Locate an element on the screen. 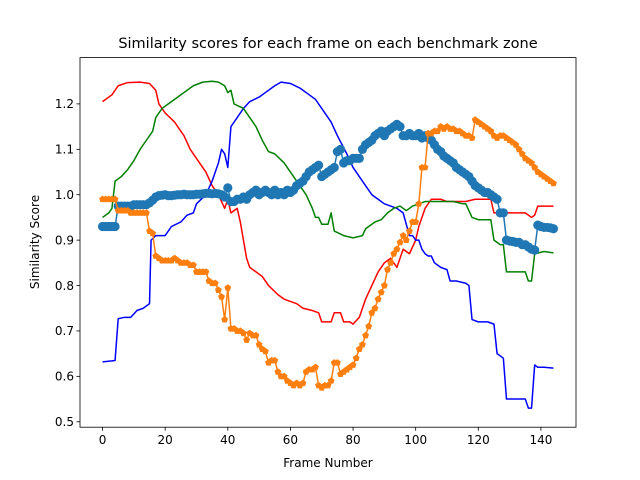  x-tick-label: 80 is located at coordinates (352, 440).